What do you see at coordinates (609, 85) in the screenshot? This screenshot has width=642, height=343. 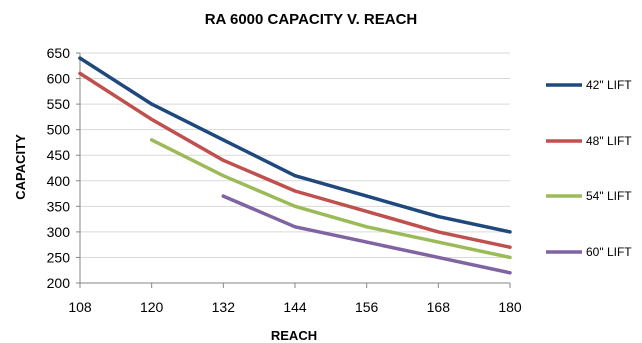 I see `legend-label-1: 42" LIFT` at bounding box center [609, 85].